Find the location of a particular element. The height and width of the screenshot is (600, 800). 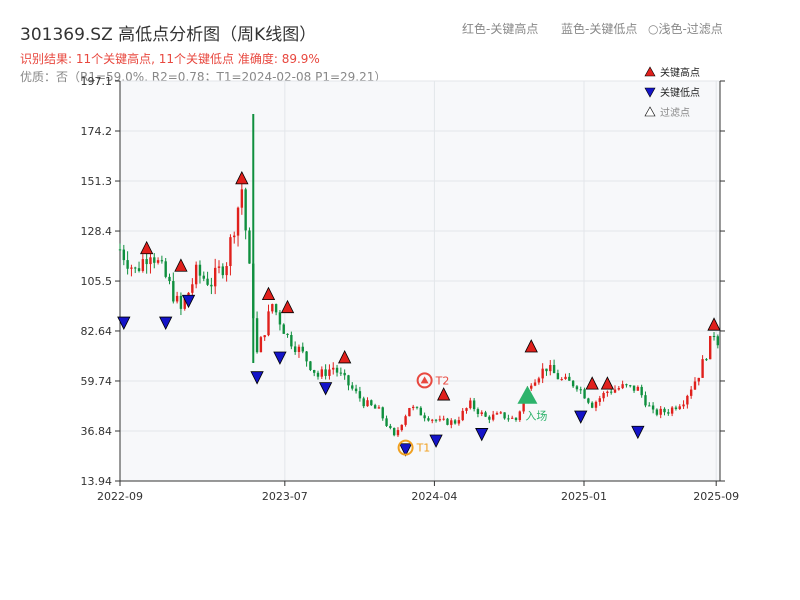

t2-circle is located at coordinates (424, 380).